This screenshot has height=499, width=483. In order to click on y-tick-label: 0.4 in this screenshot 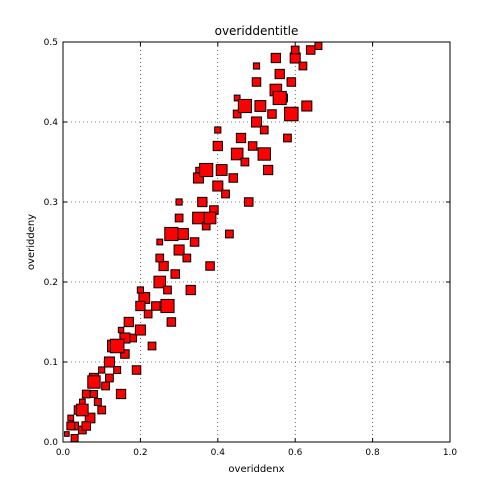, I will do `click(51, 123)`.